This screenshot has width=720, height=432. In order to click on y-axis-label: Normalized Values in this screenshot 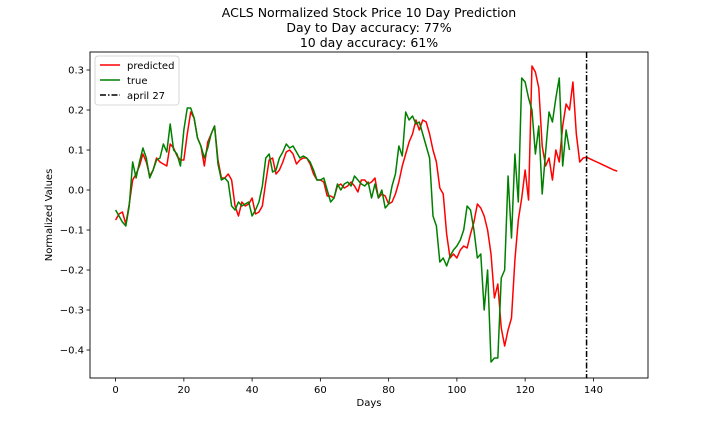, I will do `click(49, 215)`.